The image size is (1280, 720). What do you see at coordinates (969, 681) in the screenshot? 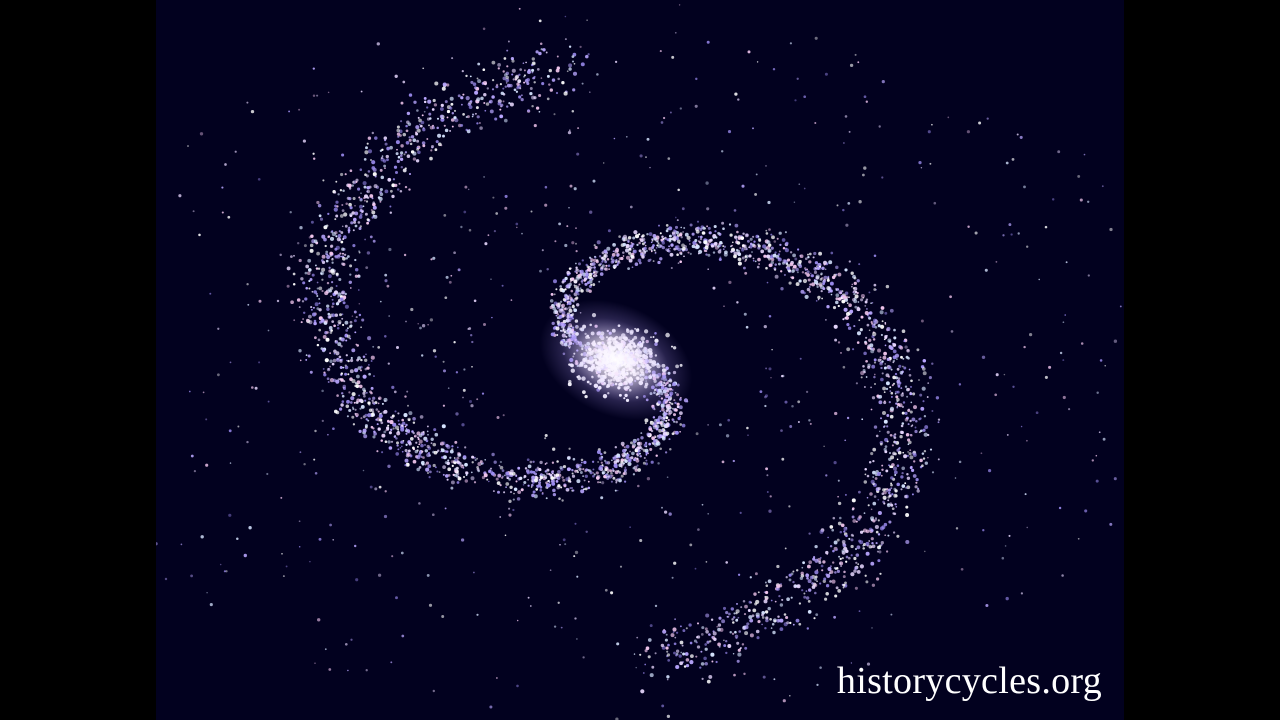
I see `watermark-text: historycycles.org` at bounding box center [969, 681].